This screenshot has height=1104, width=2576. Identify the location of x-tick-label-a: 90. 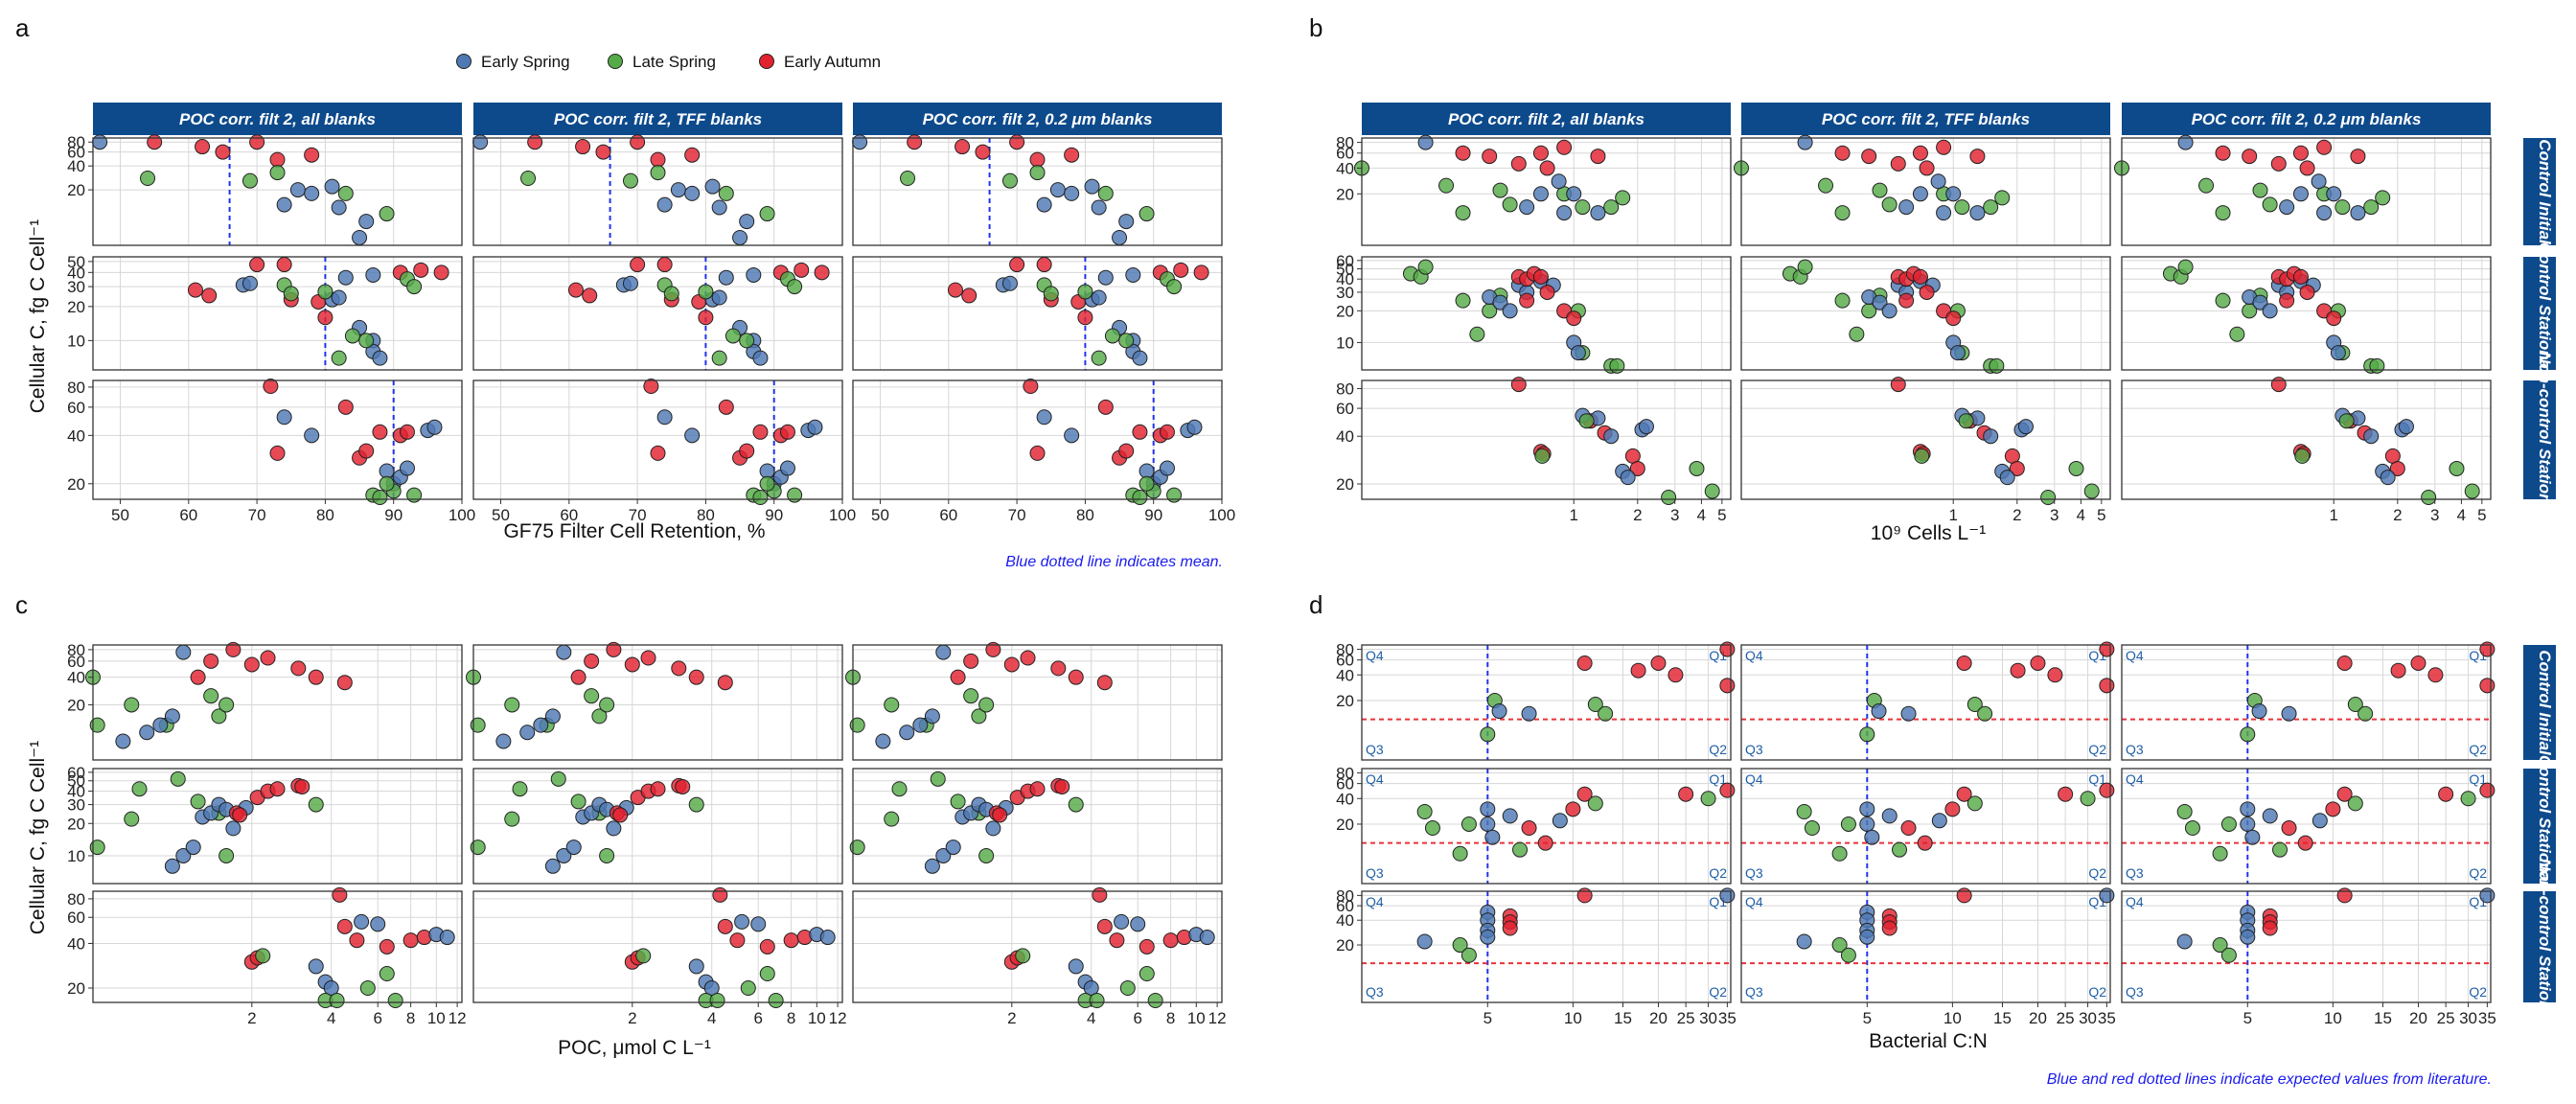
(774, 515).